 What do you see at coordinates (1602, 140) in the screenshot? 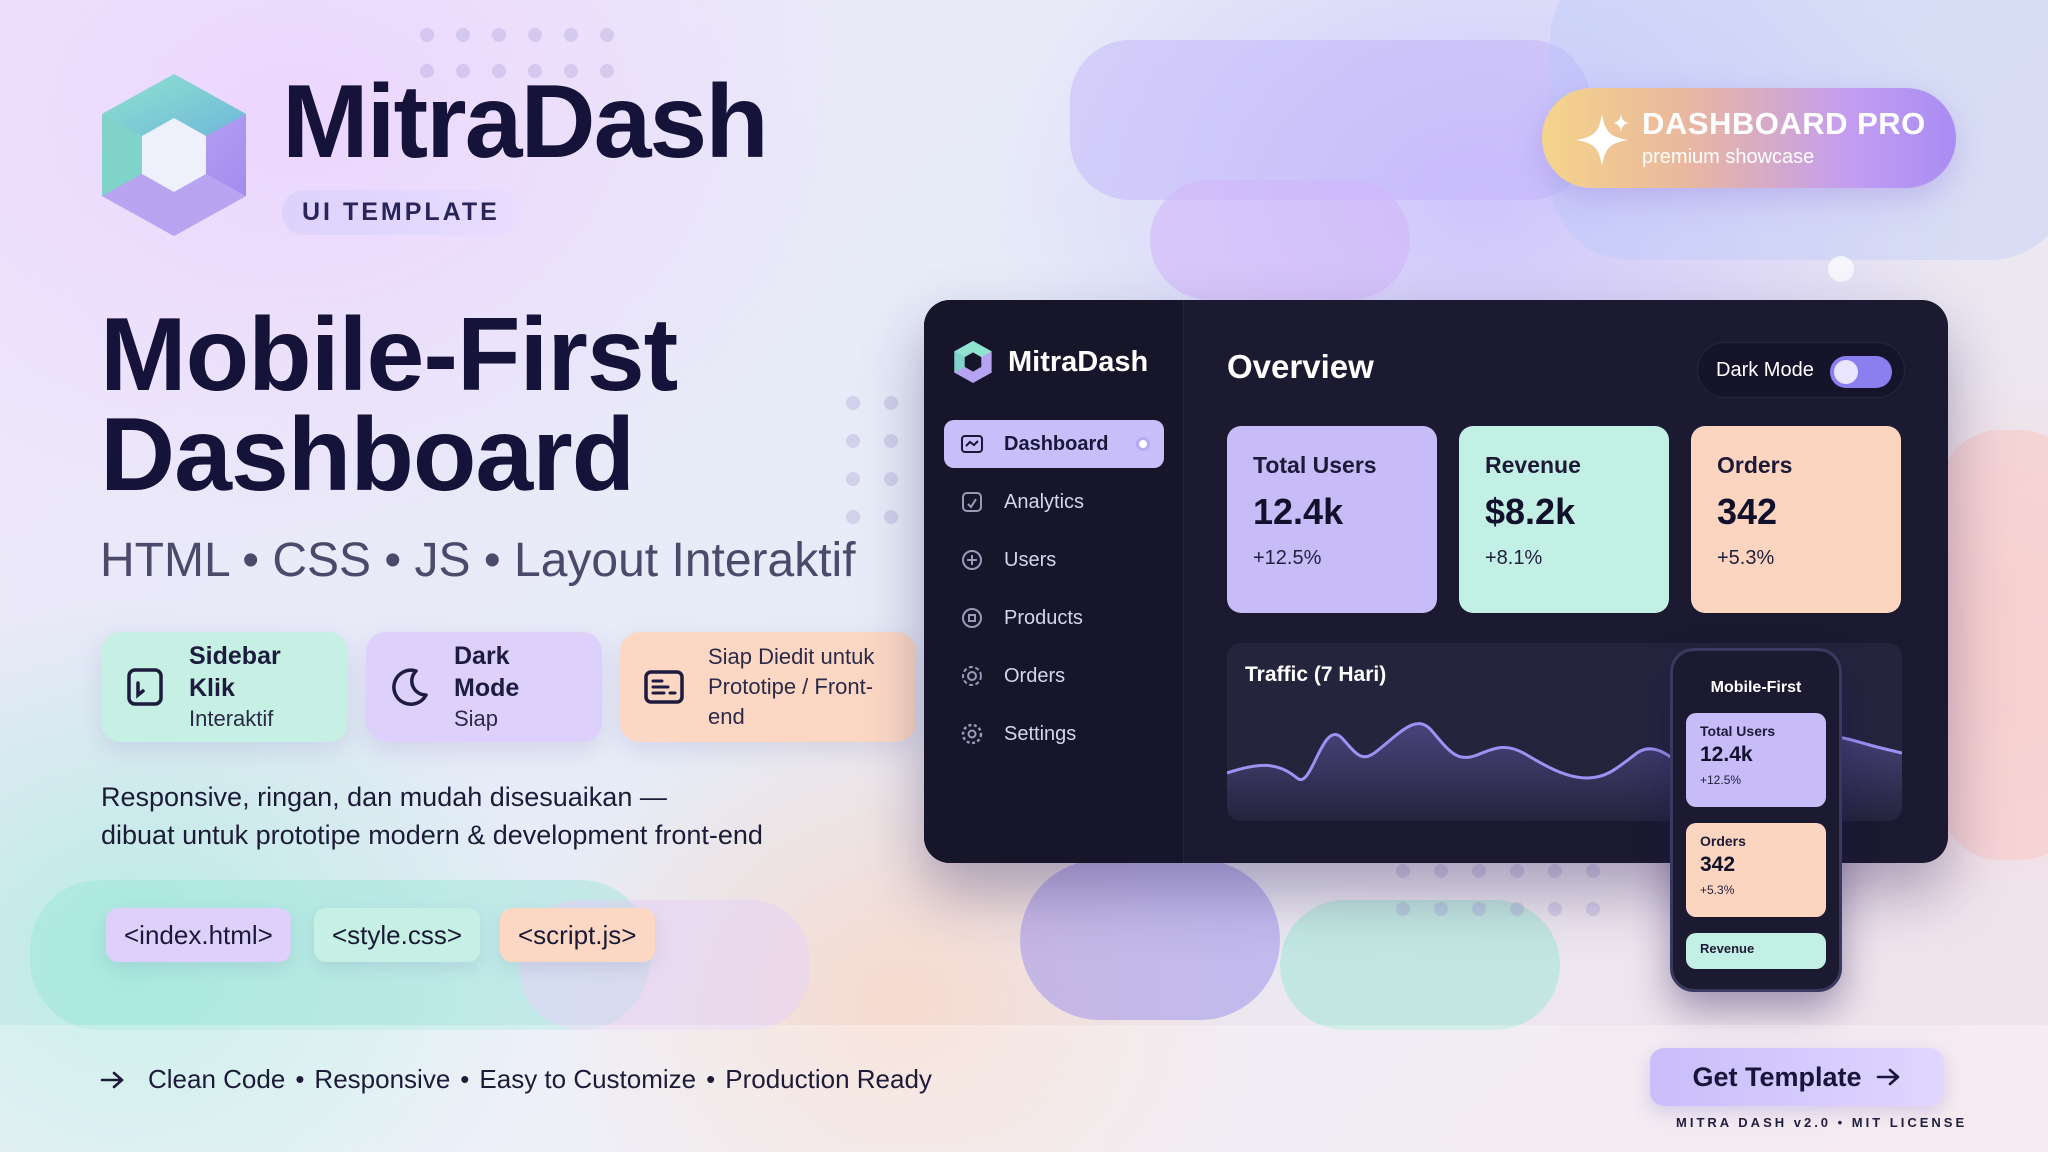
I see `sparkle-icon` at bounding box center [1602, 140].